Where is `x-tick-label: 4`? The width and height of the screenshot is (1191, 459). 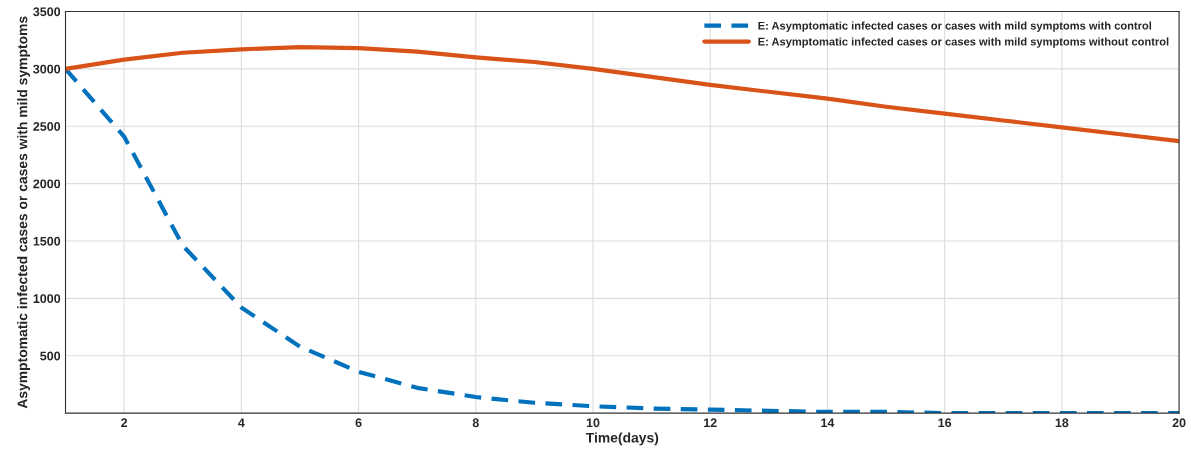
x-tick-label: 4 is located at coordinates (241, 423).